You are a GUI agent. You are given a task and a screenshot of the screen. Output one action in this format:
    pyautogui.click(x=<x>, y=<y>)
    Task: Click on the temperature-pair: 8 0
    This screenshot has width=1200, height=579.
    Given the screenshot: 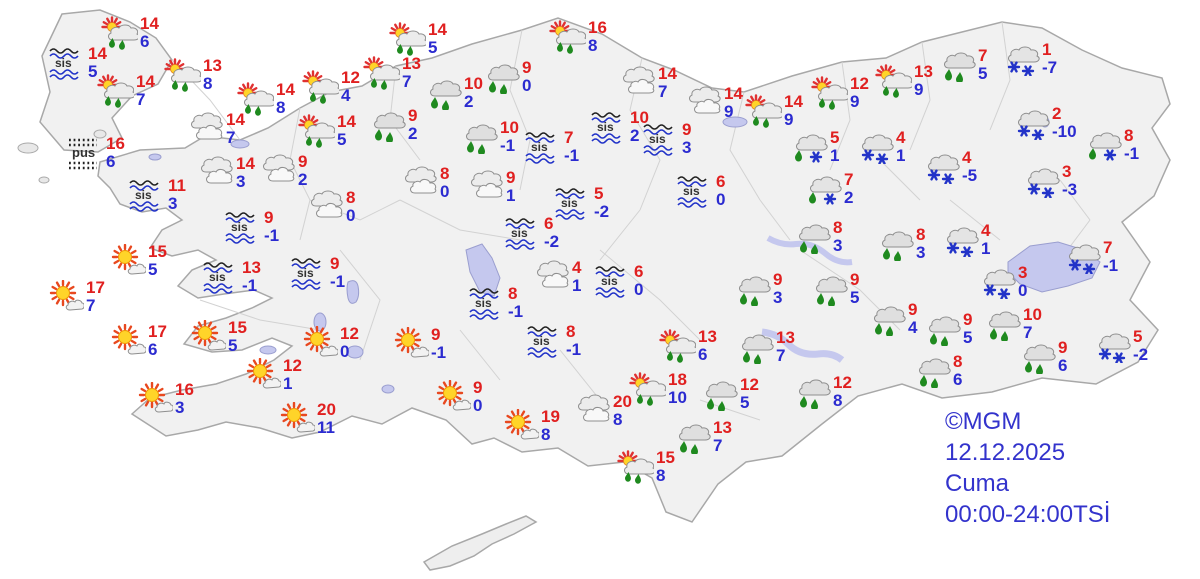 What is the action you would take?
    pyautogui.click(x=350, y=206)
    